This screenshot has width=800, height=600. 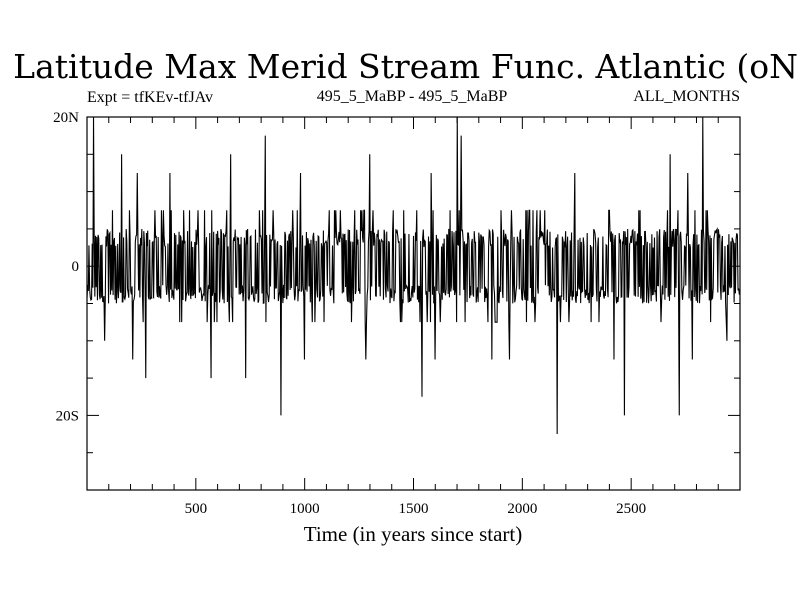 What do you see at coordinates (66, 118) in the screenshot?
I see `y-tick-label: 20N` at bounding box center [66, 118].